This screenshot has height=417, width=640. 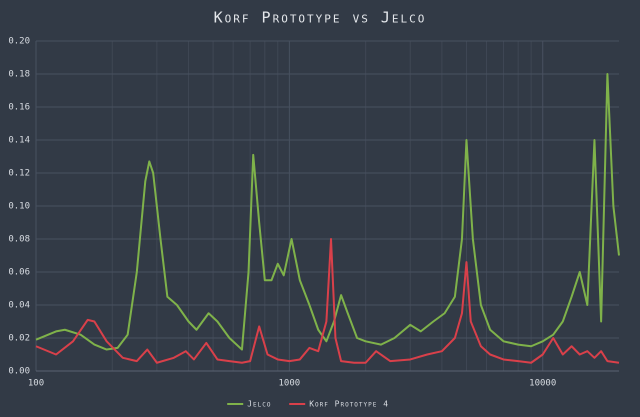 I want to click on legend-label: Korf Prototype 4, so click(x=349, y=404).